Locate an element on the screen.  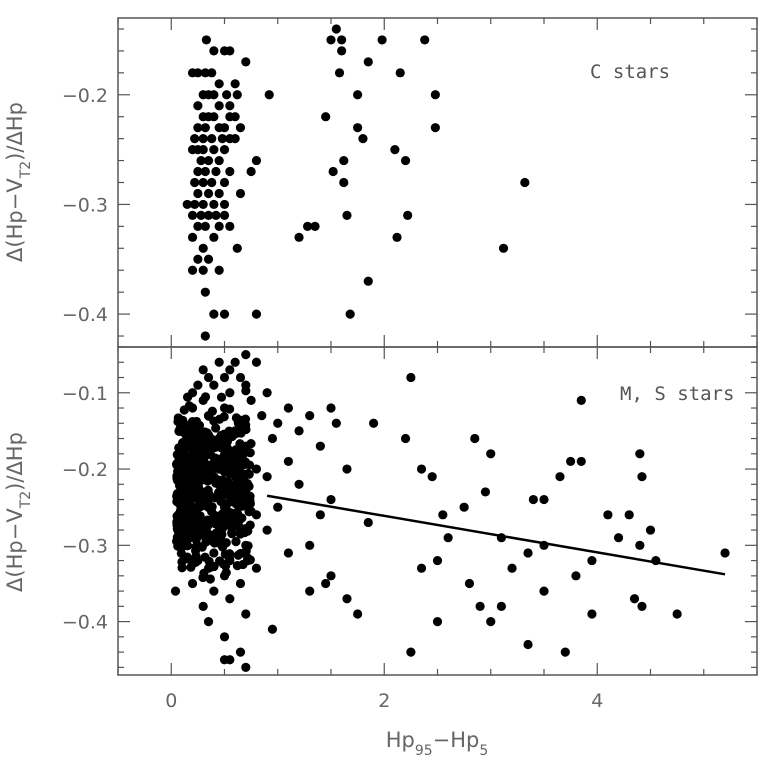
y-tick-label: −0.2 is located at coordinates (85, 96).